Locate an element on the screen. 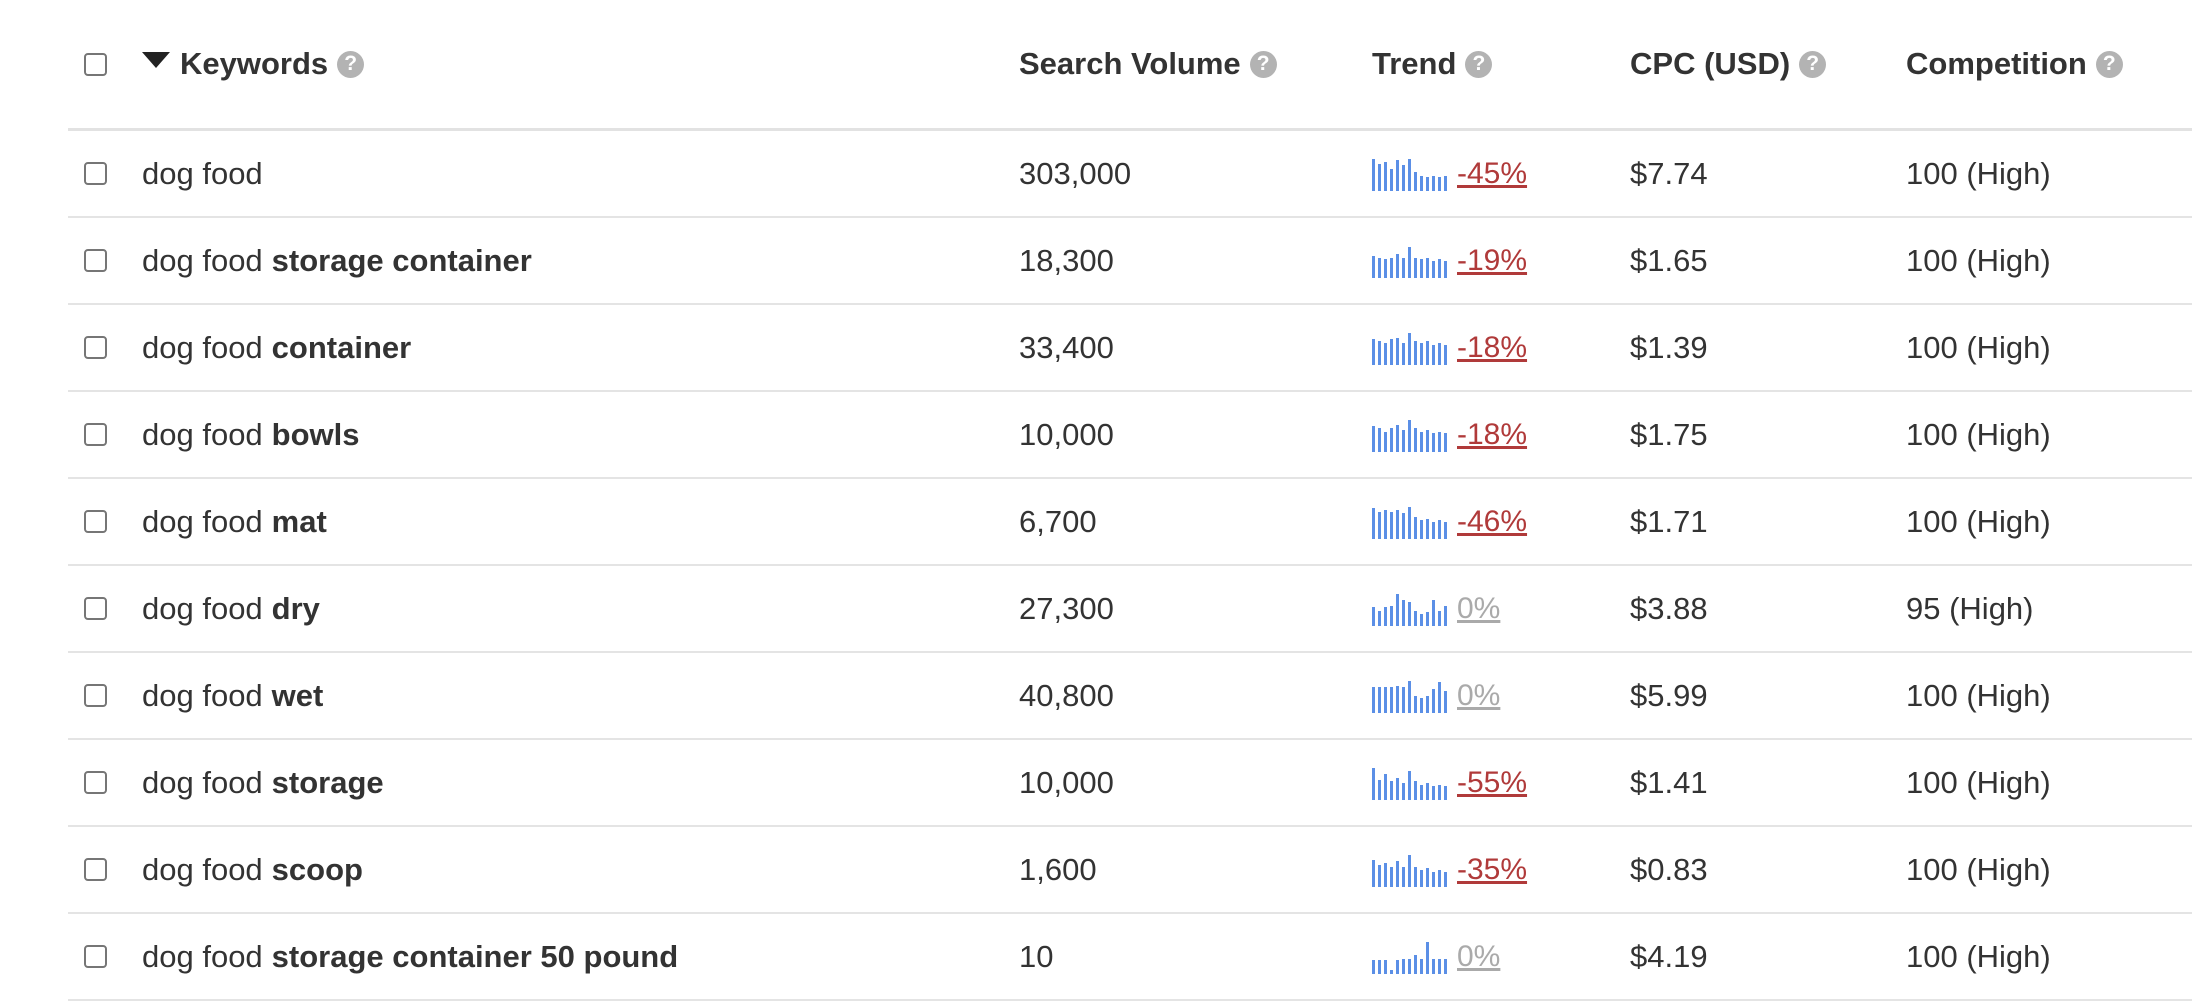 This screenshot has width=2192, height=1001. trend-cell: -19% is located at coordinates (1449, 260).